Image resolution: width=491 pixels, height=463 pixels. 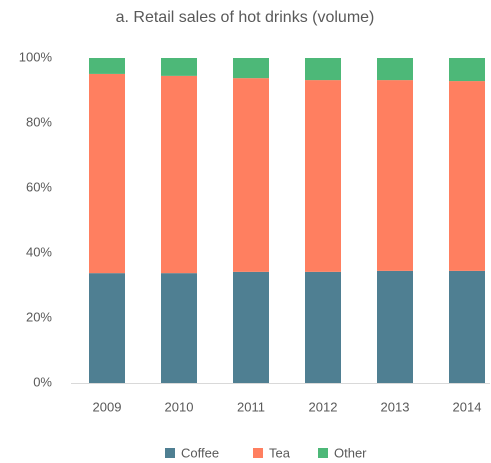 I want to click on x-tick-label: 2009, so click(x=107, y=406).